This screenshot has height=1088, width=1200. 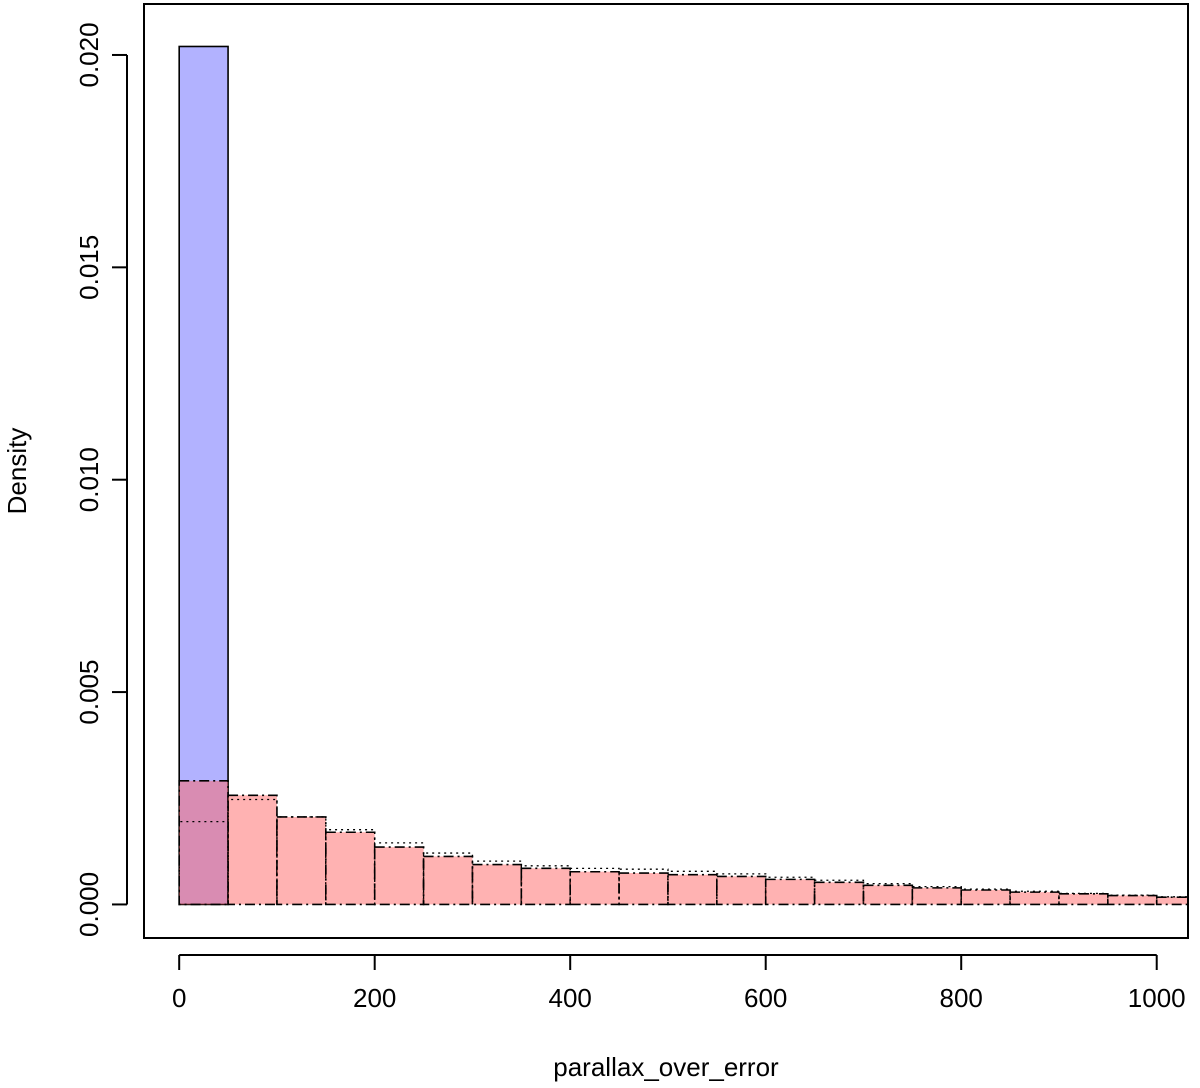 What do you see at coordinates (89, 904) in the screenshot?
I see `y-tick-label: 0.000` at bounding box center [89, 904].